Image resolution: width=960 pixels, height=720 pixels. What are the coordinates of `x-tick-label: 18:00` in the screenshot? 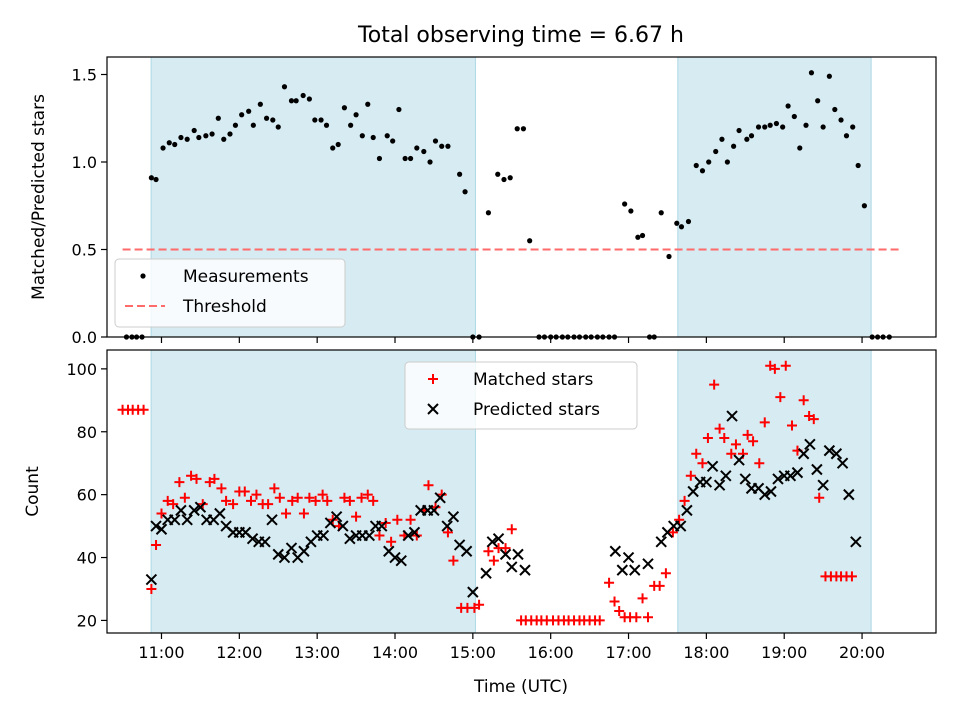 It's located at (706, 652).